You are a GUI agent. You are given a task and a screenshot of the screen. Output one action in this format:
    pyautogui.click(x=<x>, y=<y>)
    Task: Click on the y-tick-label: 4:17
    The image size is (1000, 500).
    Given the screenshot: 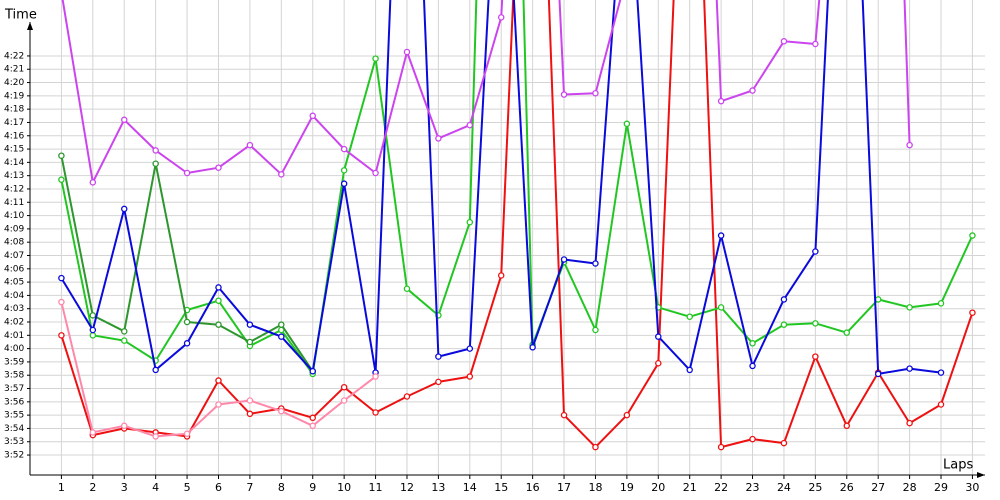 What is the action you would take?
    pyautogui.click(x=14, y=123)
    